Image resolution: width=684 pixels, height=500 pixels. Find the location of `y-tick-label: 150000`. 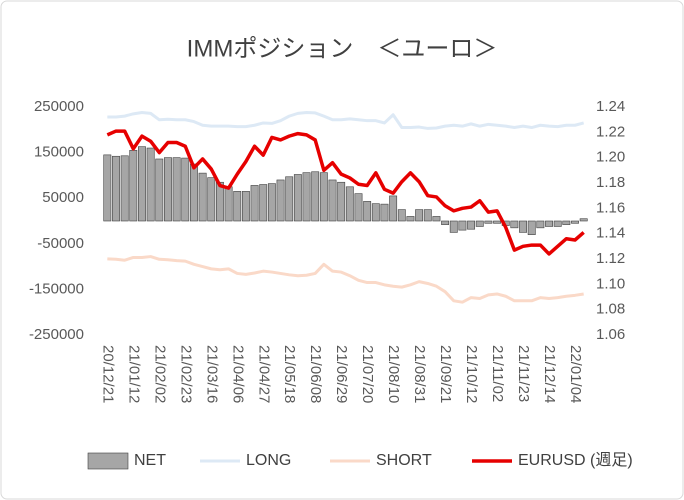

y-tick-label: 150000 is located at coordinates (59, 152).